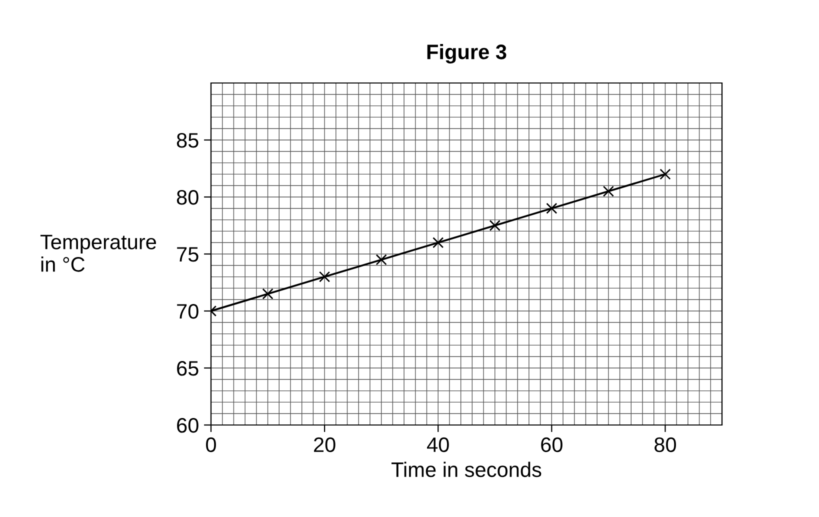  What do you see at coordinates (187, 425) in the screenshot?
I see `y-tick-label: 60` at bounding box center [187, 425].